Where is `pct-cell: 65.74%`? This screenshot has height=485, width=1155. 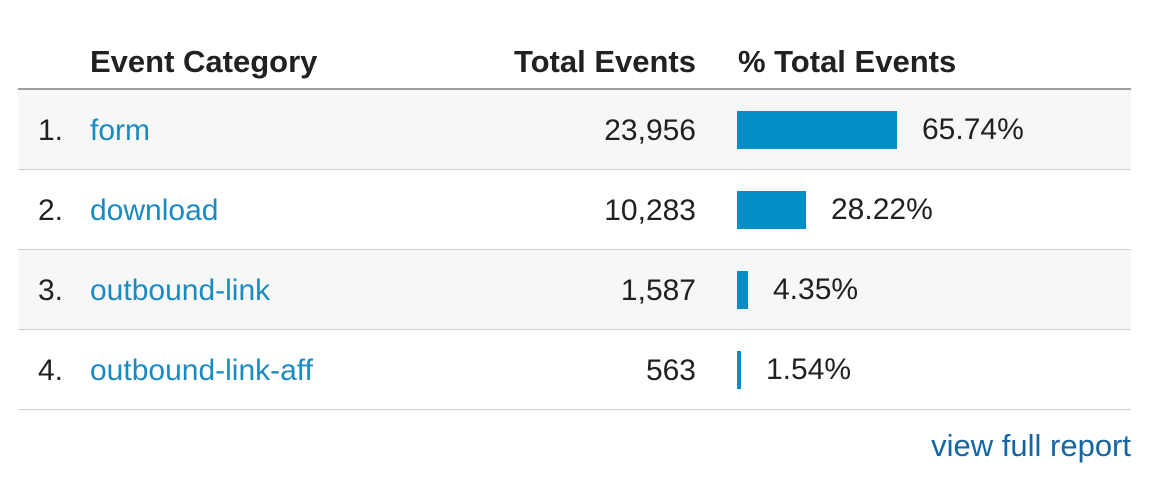
pct-cell: 65.74% is located at coordinates (880, 129).